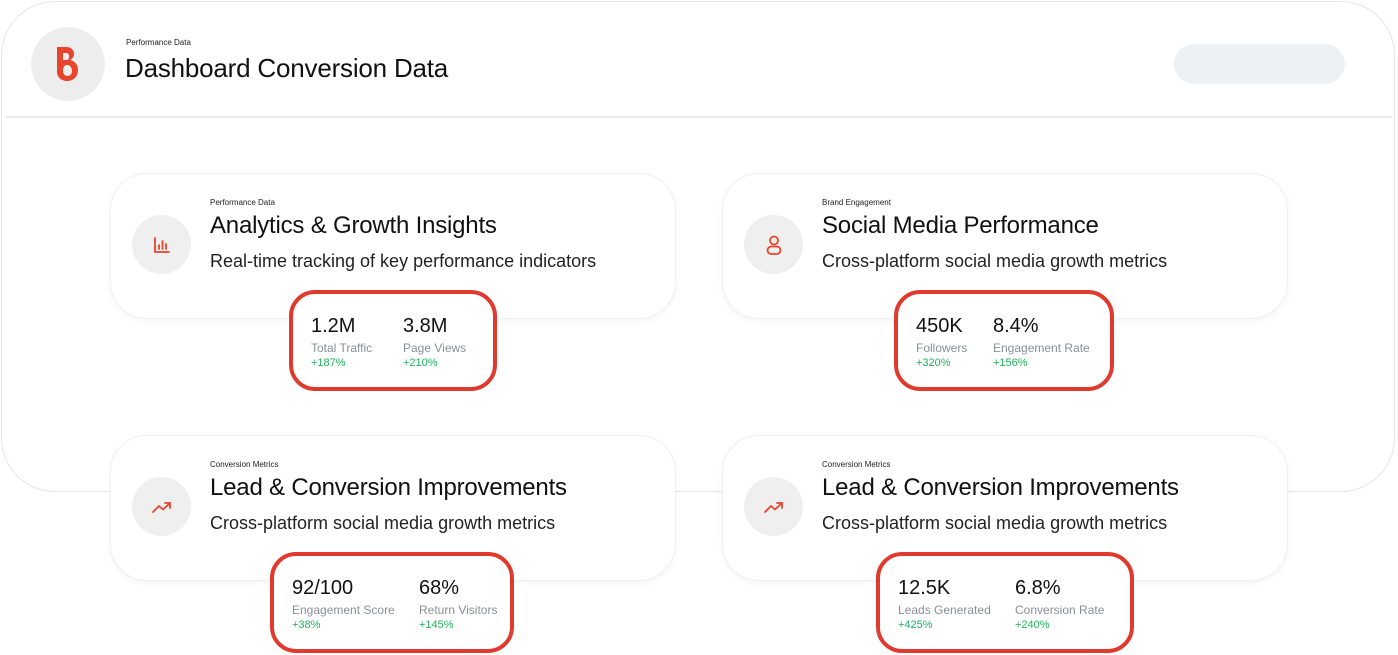 The image size is (1398, 655). I want to click on metric-value: 92/100, so click(323, 588).